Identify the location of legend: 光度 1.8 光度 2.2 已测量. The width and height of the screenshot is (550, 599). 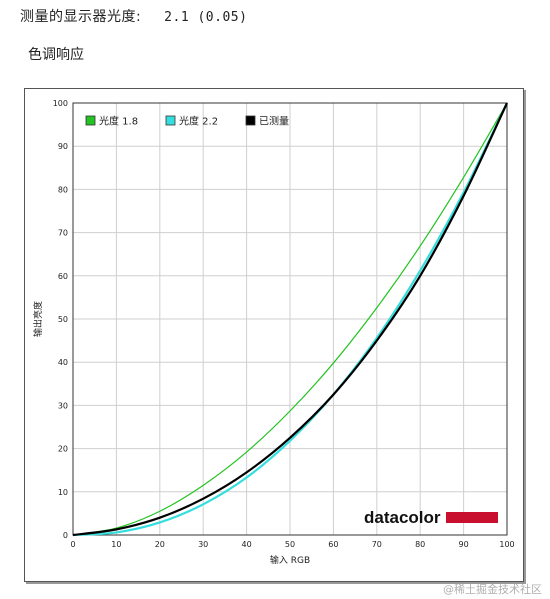
(187, 121).